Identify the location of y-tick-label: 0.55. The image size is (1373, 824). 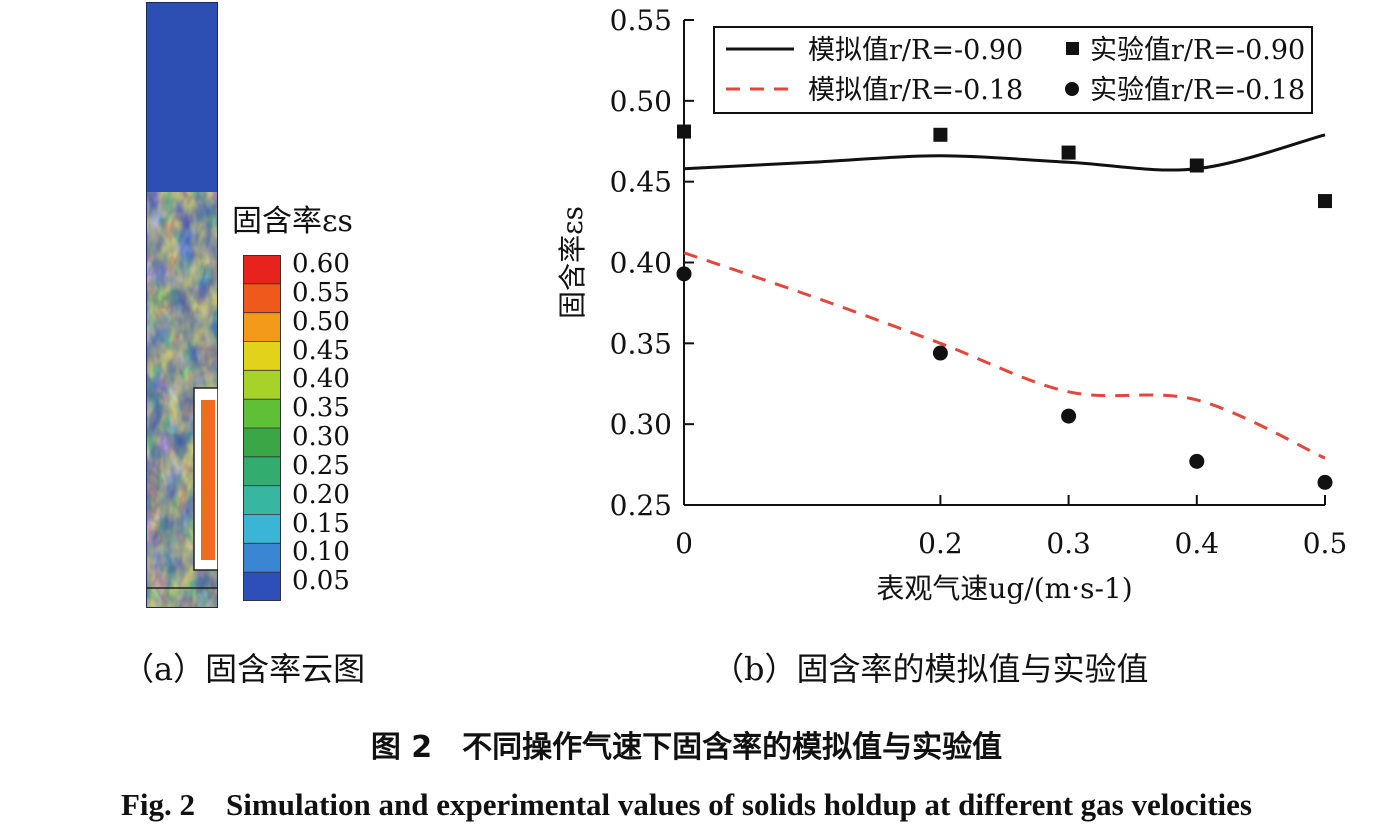
(641, 20).